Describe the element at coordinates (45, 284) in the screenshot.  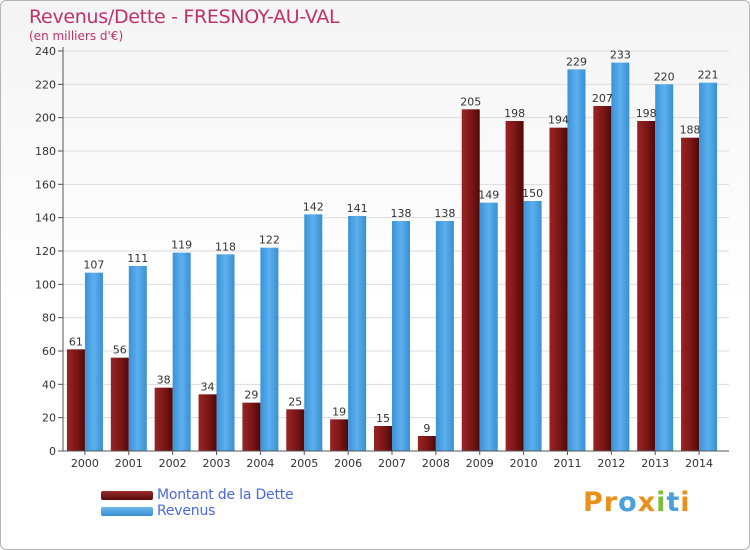
I see `y-tick-label: 100` at that location.